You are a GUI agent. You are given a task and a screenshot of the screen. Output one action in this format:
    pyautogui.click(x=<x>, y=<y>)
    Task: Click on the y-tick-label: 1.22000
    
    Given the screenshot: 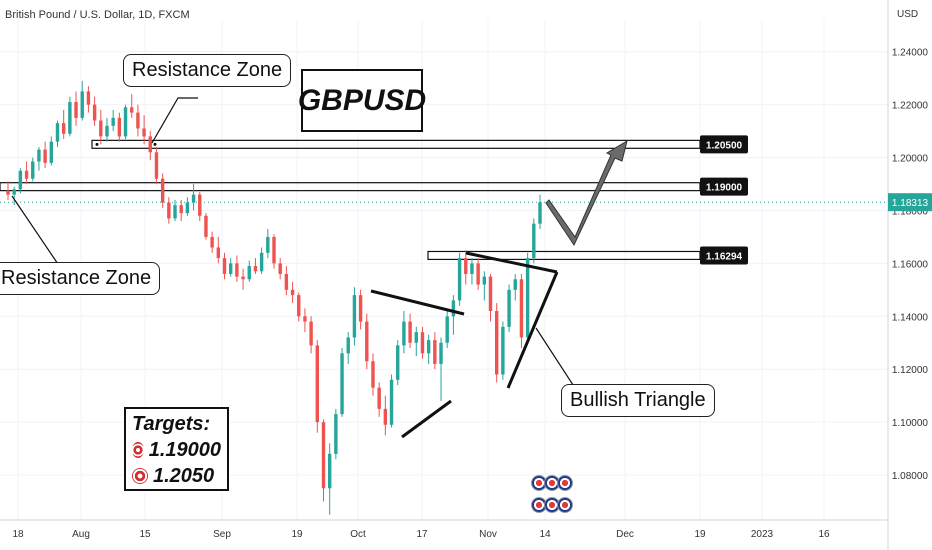 What is the action you would take?
    pyautogui.click(x=910, y=106)
    